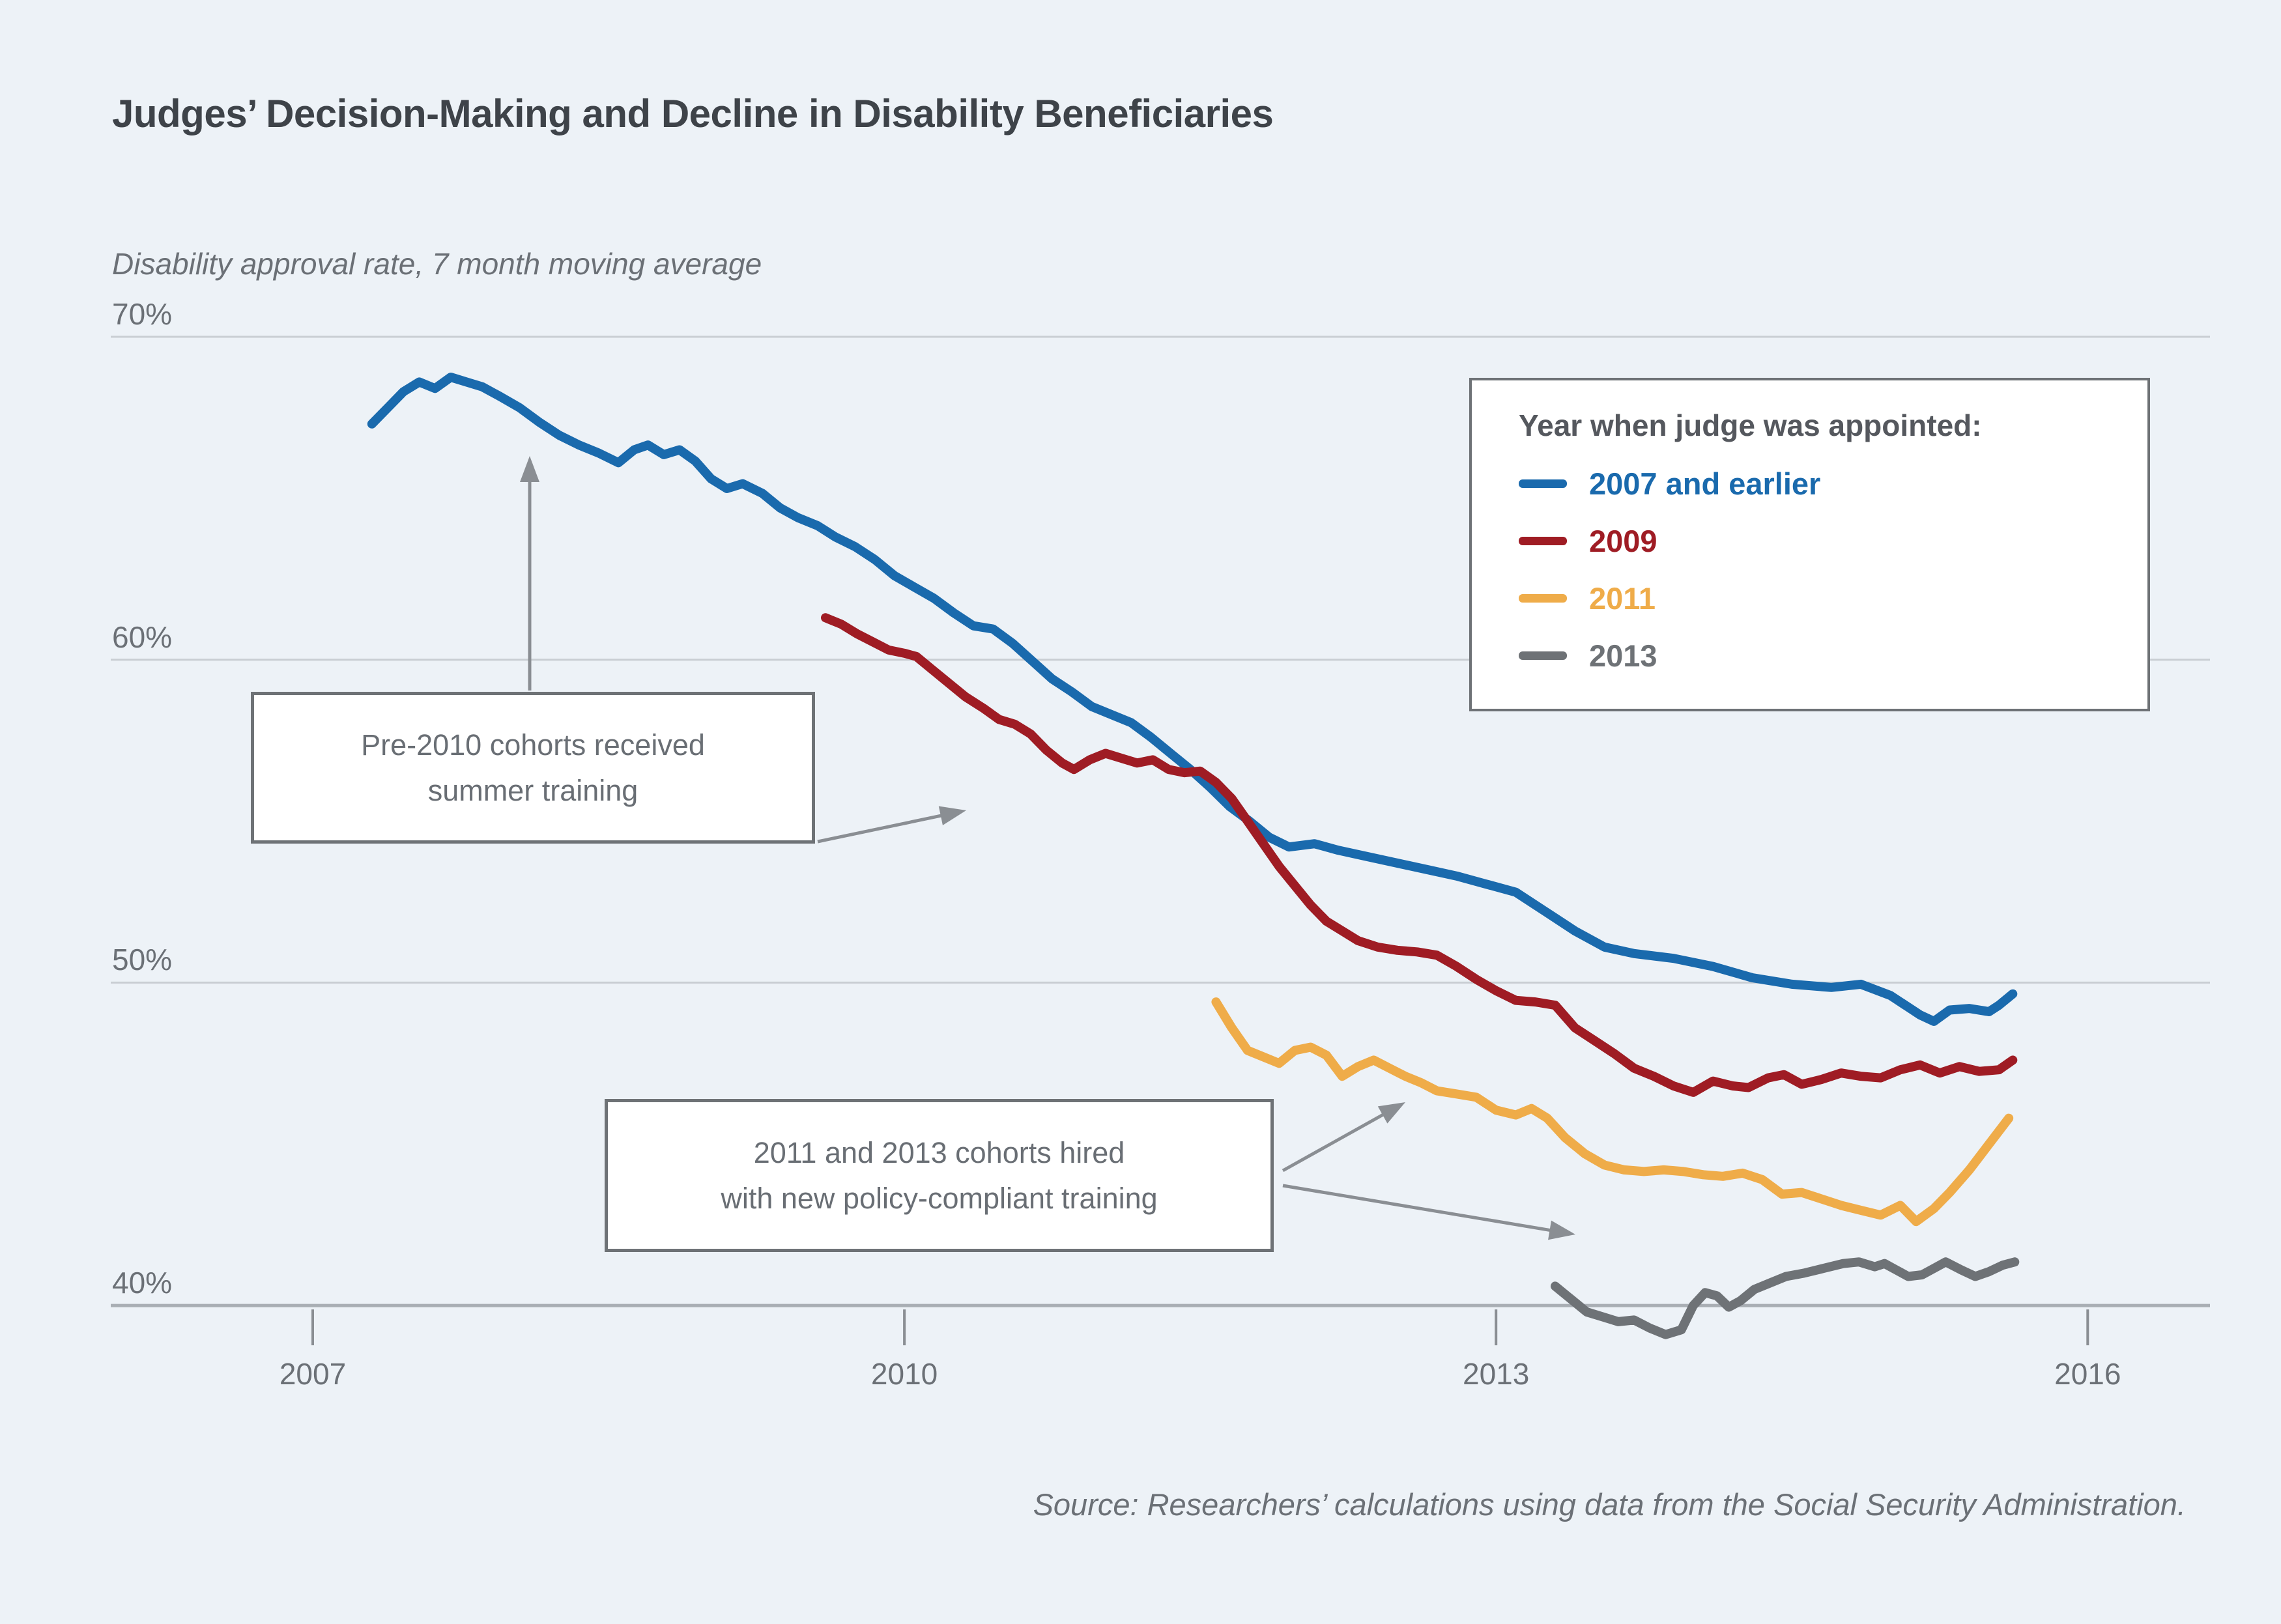  What do you see at coordinates (142, 960) in the screenshot?
I see `y-tick-label-50: 50%` at bounding box center [142, 960].